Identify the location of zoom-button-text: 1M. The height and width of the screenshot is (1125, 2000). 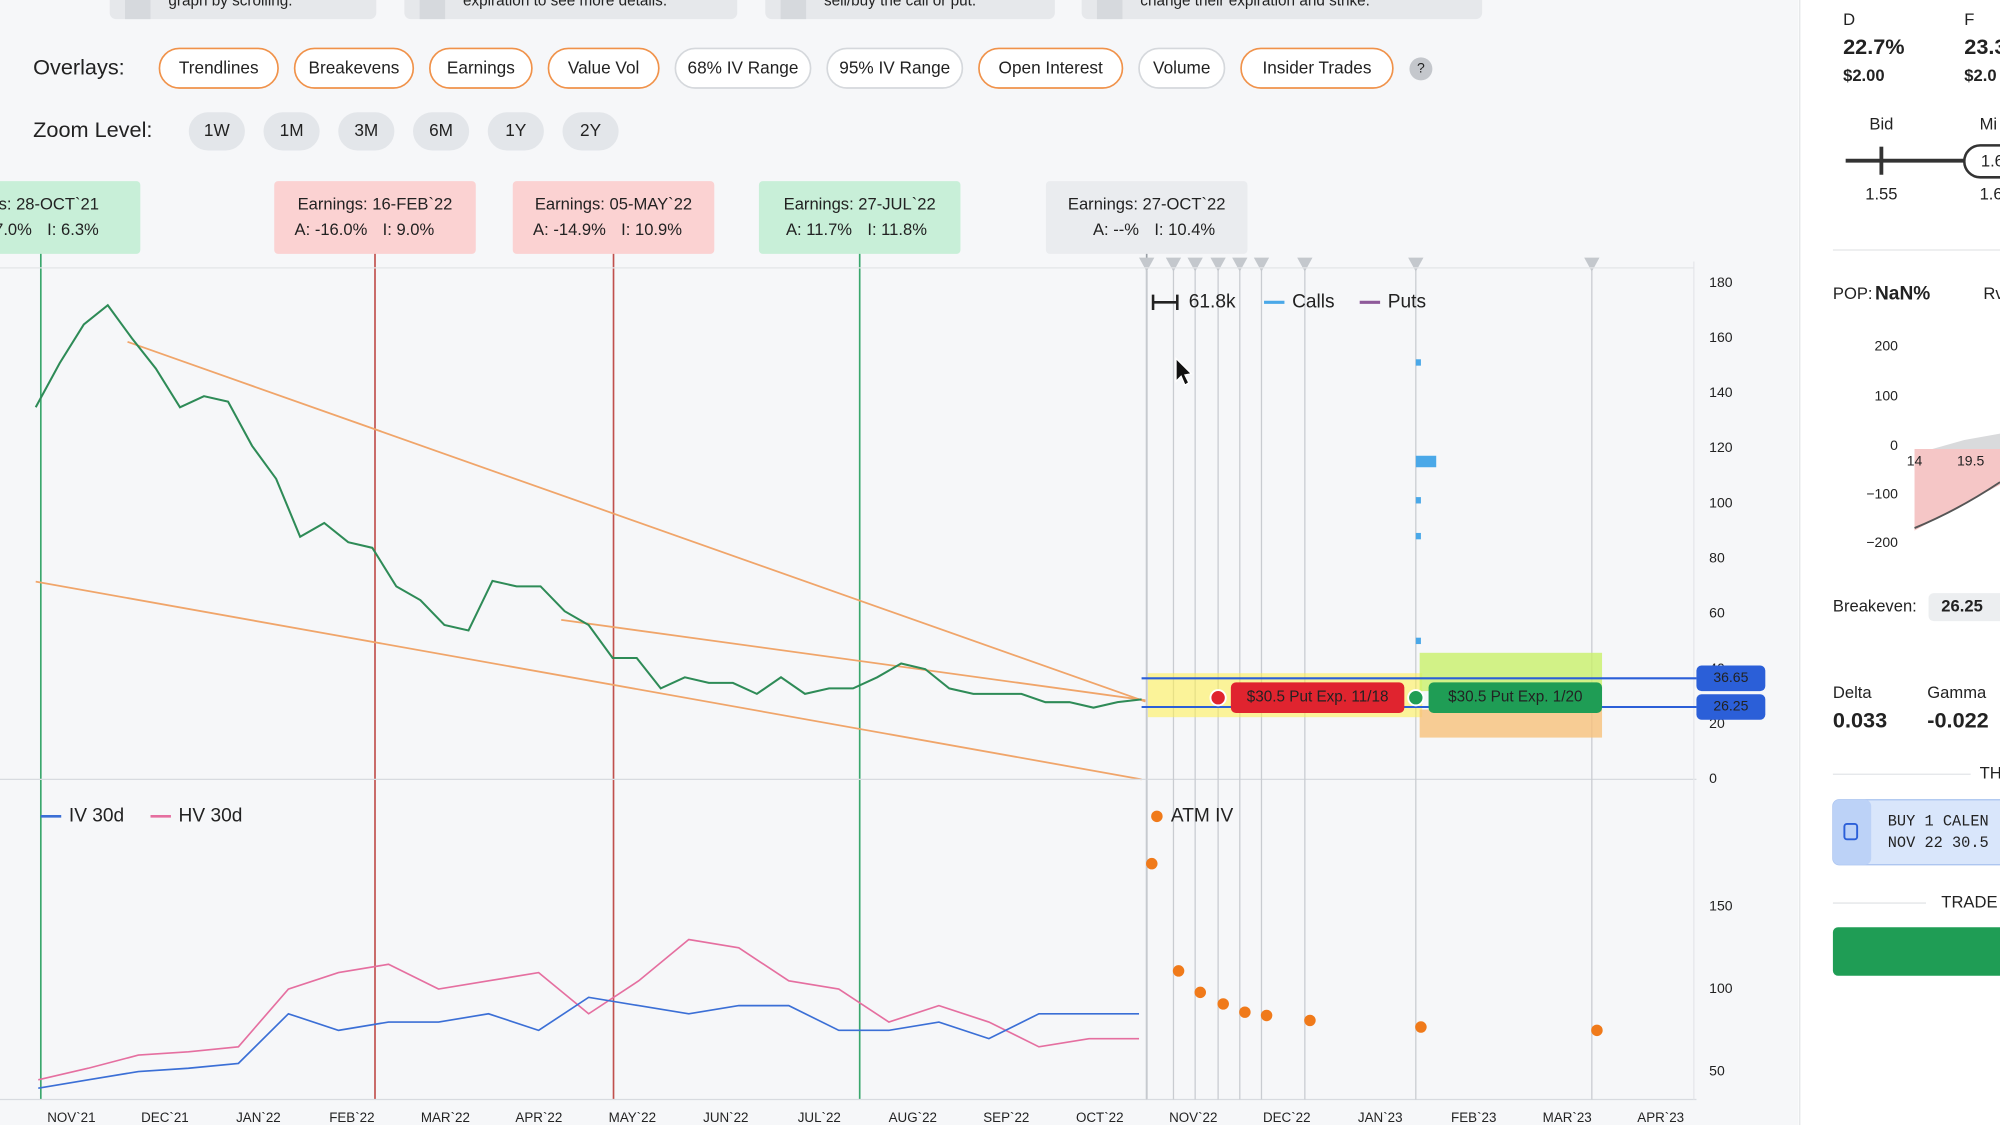
(292, 130).